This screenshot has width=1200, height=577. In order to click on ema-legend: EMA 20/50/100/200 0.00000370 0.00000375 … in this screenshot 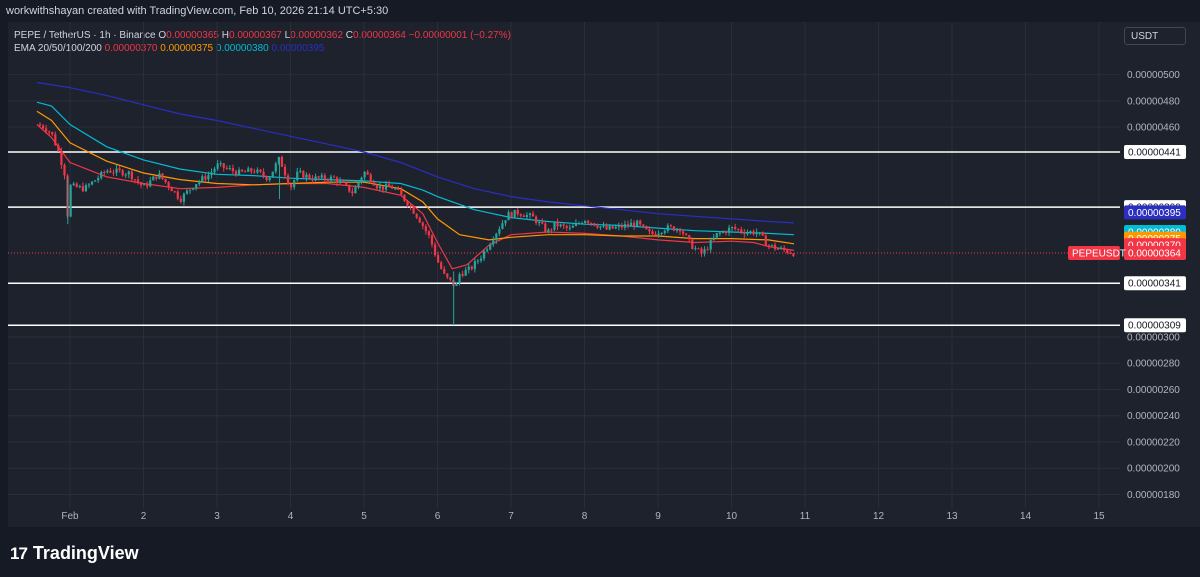, I will do `click(169, 48)`.